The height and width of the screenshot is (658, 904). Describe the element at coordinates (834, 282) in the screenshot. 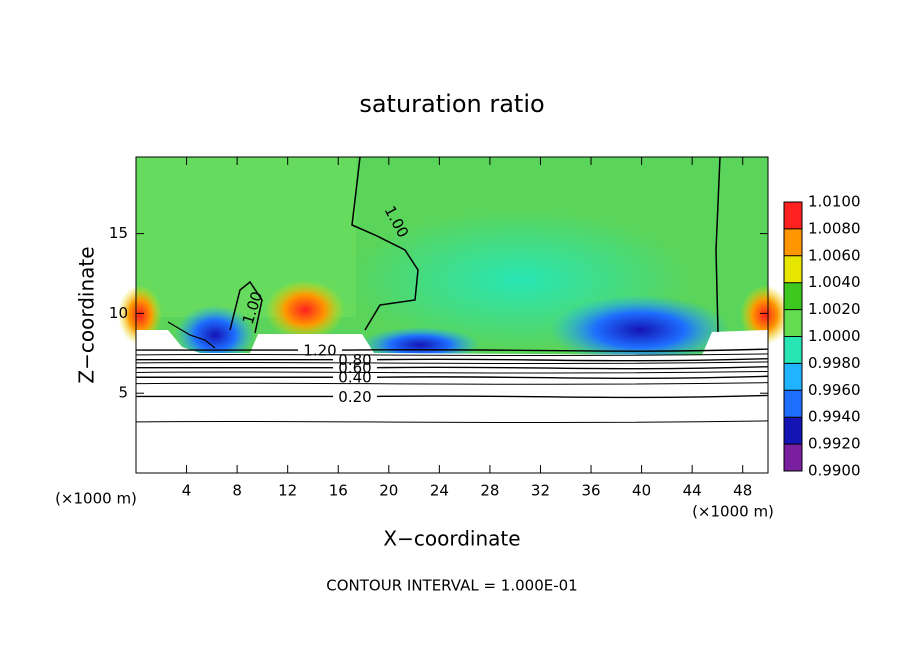

I see `colorbar-label: 1.0040` at that location.